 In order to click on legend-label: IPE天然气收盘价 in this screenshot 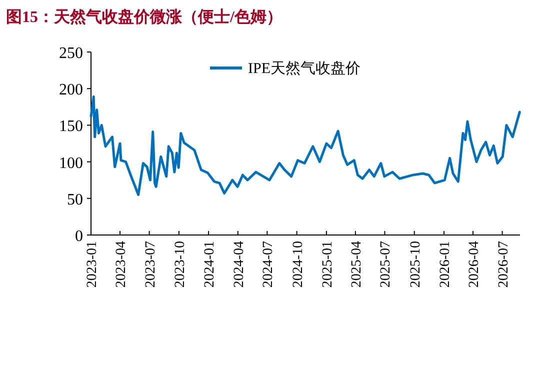, I will do `click(304, 68)`.